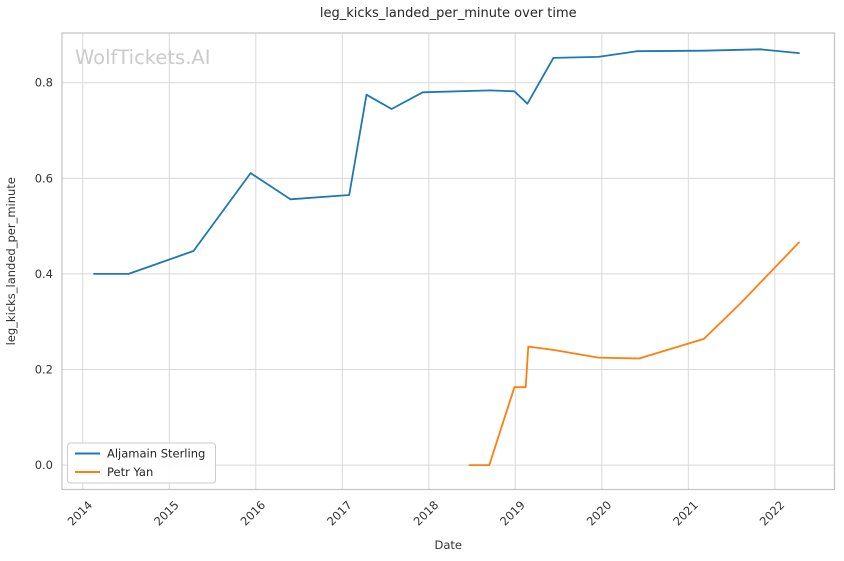 This screenshot has height=561, width=844. Describe the element at coordinates (166, 513) in the screenshot. I see `x-tick-label: 2015` at that location.